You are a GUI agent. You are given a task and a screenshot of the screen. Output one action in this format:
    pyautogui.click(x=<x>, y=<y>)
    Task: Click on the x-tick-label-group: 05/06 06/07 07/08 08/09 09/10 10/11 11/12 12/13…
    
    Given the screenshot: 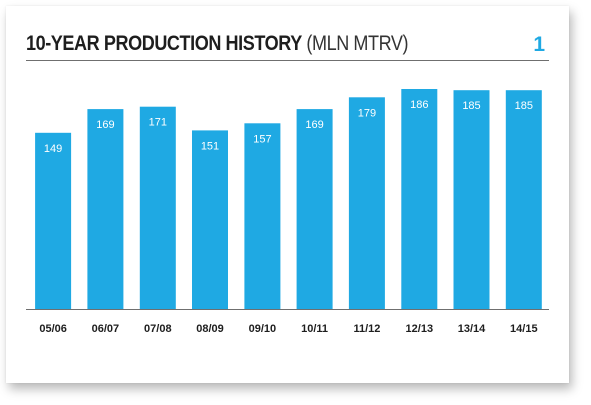 What is the action you would take?
    pyautogui.click(x=288, y=329)
    